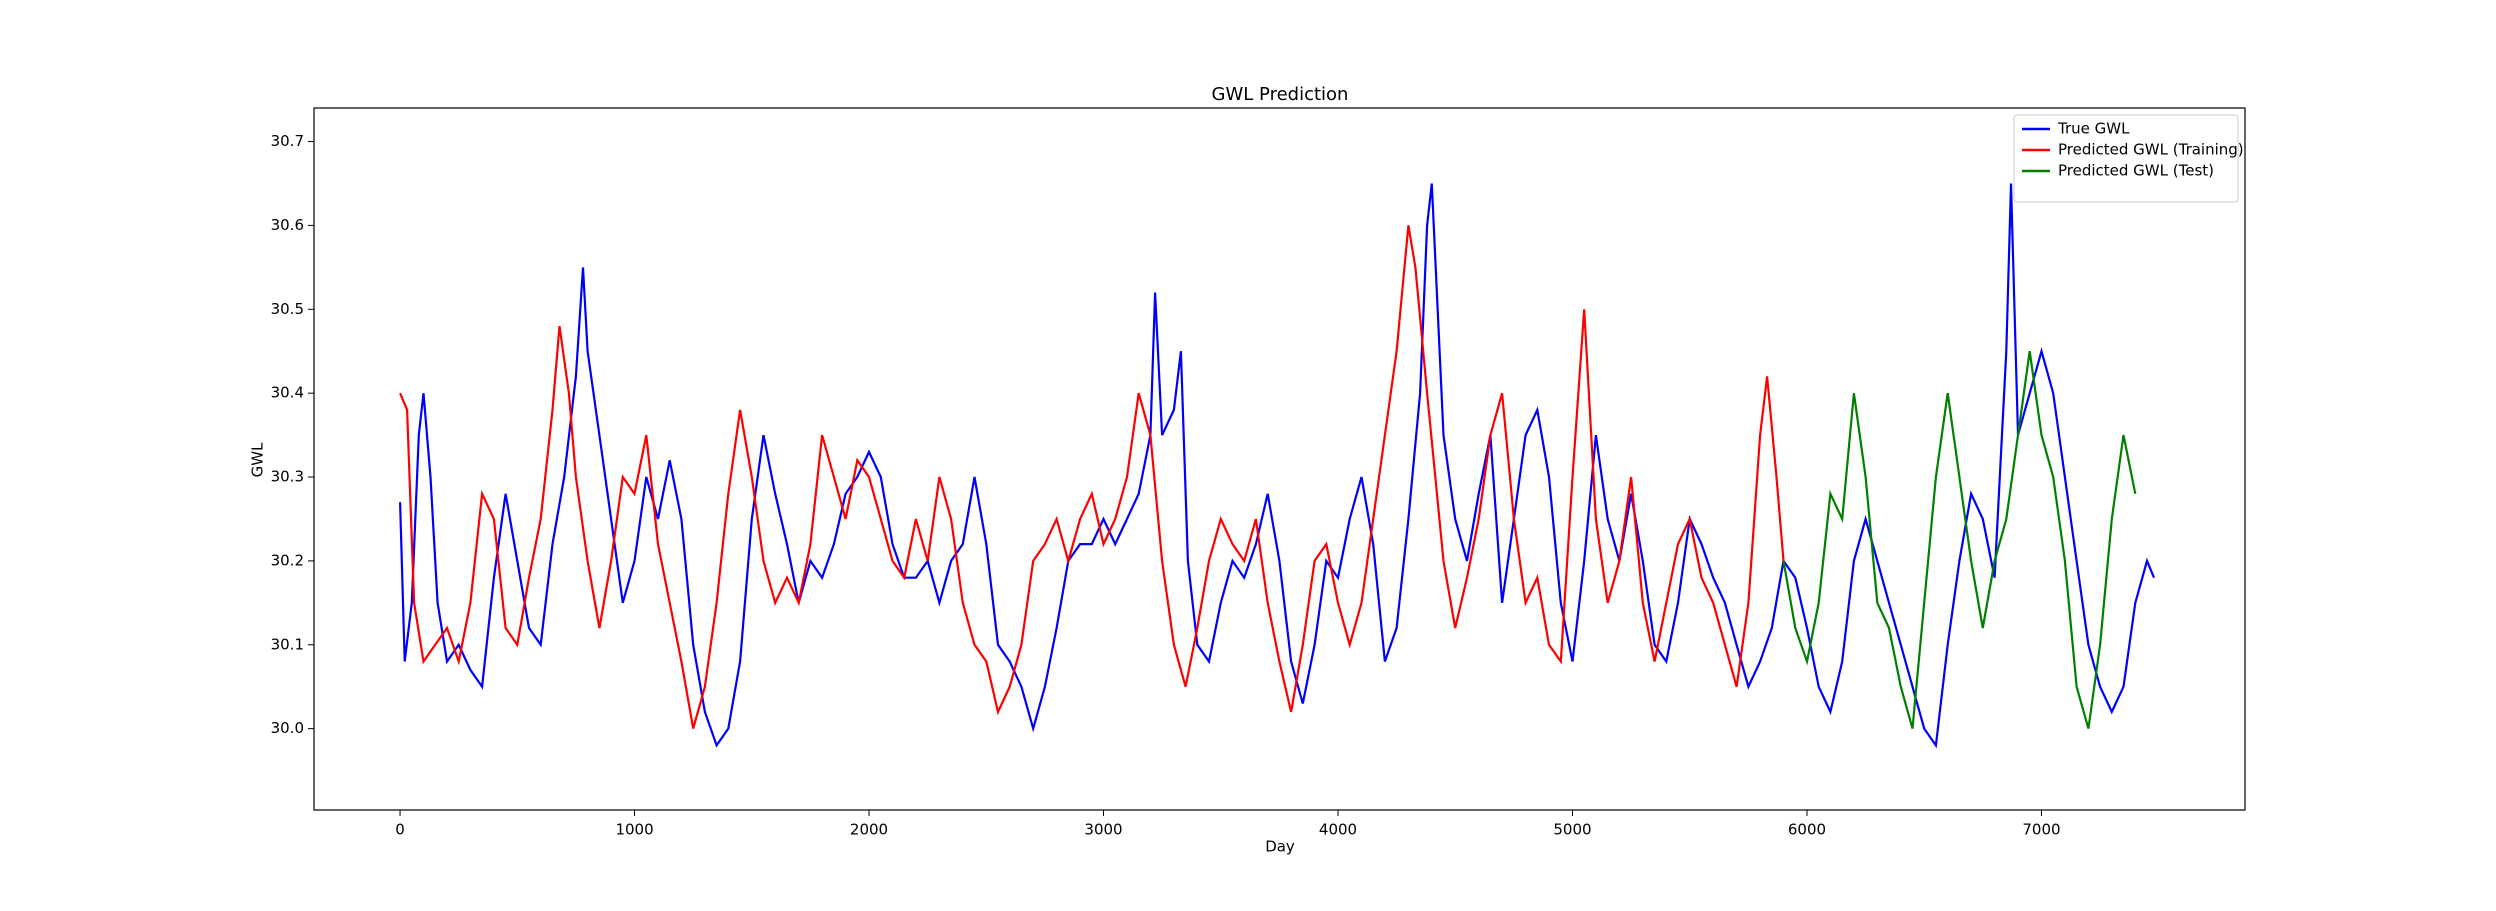 The width and height of the screenshot is (2496, 911). Describe the element at coordinates (287, 309) in the screenshot. I see `y-tick-label: 30.5` at that location.